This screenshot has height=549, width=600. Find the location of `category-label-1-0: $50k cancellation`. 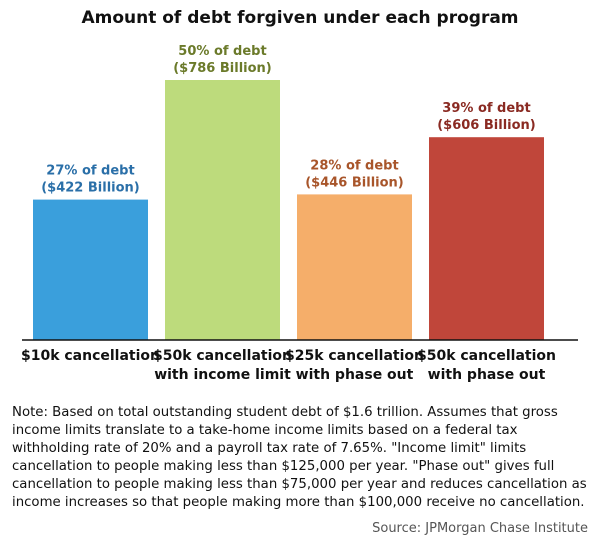

category-label-1-0: $50k cancellation is located at coordinates (222, 356).